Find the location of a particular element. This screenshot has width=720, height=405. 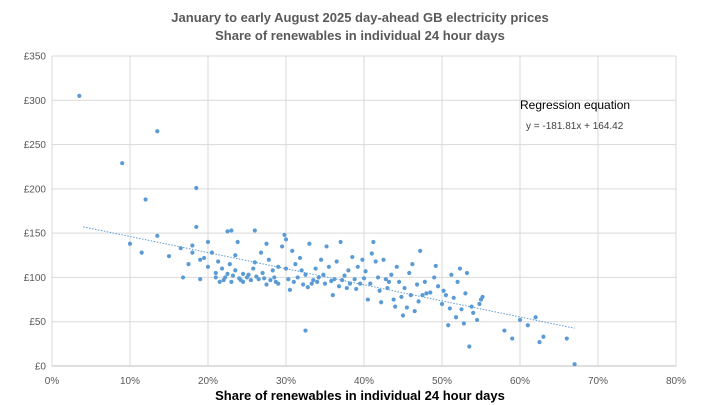

x-tick-label: 60% is located at coordinates (520, 381).